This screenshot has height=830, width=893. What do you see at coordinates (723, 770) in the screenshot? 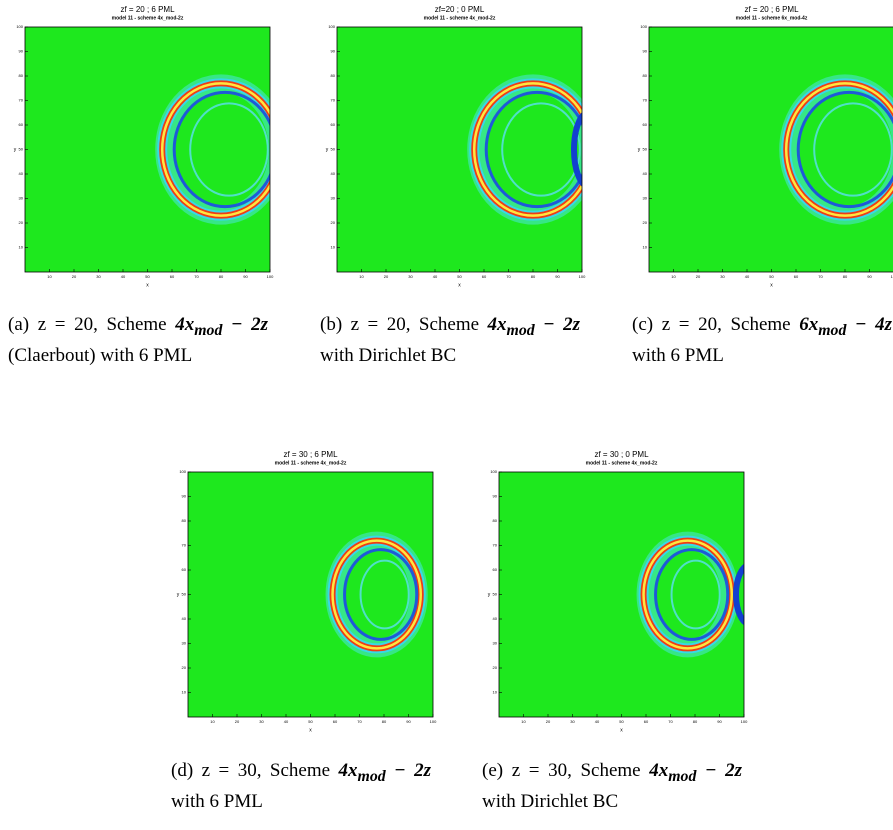
I see `formula-end: − 2z` at bounding box center [723, 770].